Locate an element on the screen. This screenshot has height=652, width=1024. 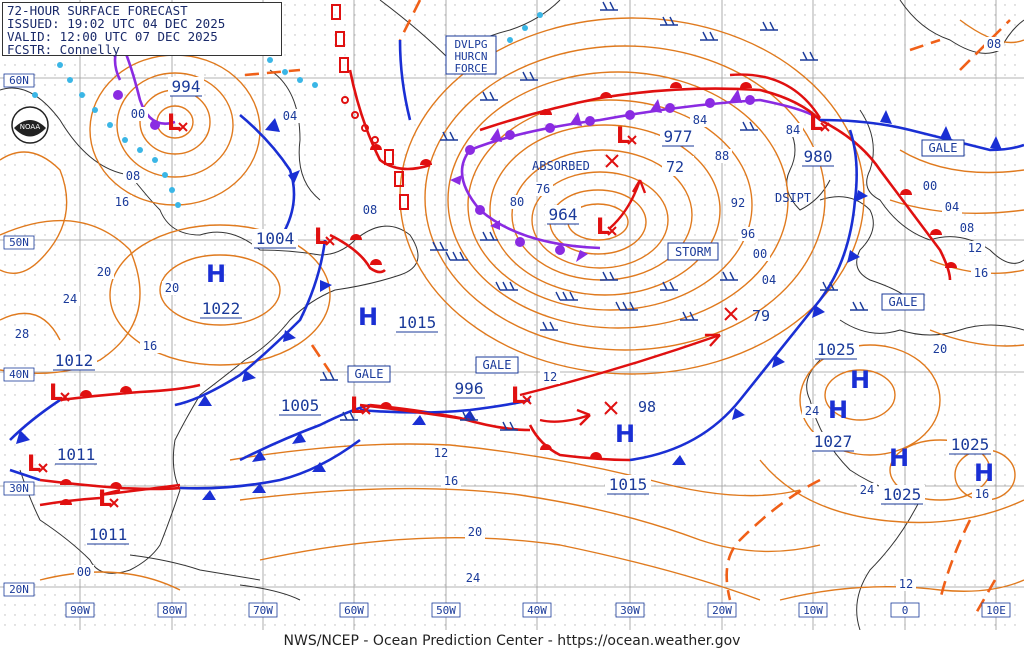
low-pressure: 994 is located at coordinates (186, 86).